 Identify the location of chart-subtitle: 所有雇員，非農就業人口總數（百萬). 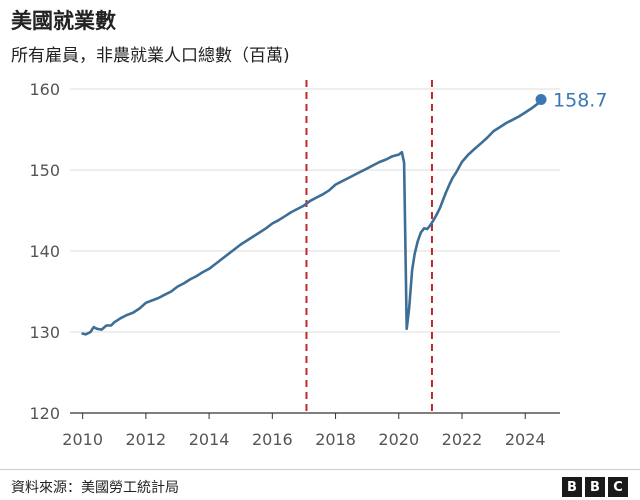
(150, 56).